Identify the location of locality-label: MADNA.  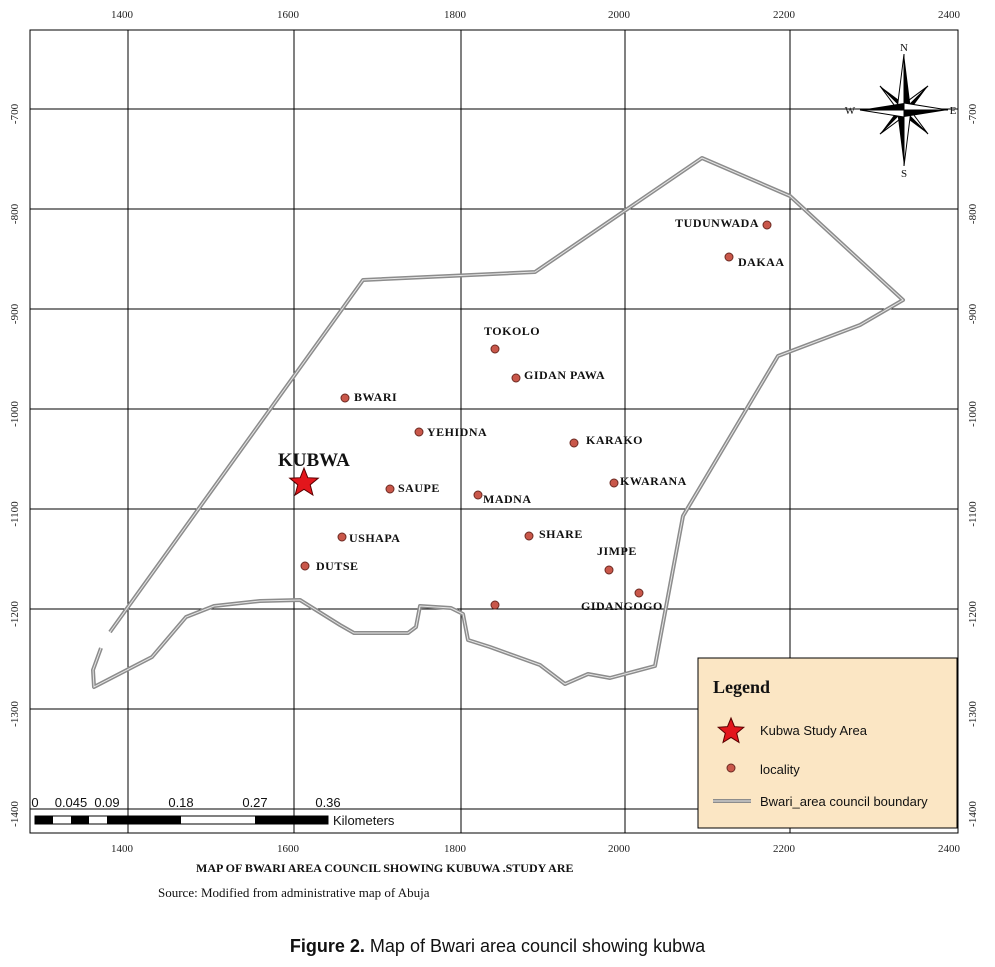
(507, 499).